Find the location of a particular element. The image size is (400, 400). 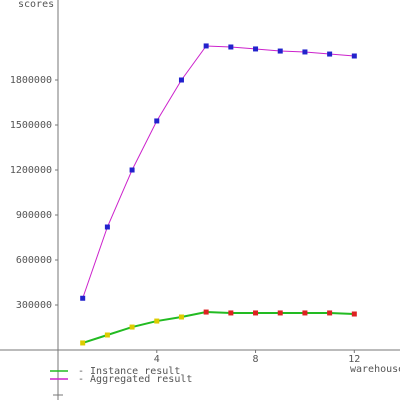

y-tick-label: 1500000 is located at coordinates (31, 125).